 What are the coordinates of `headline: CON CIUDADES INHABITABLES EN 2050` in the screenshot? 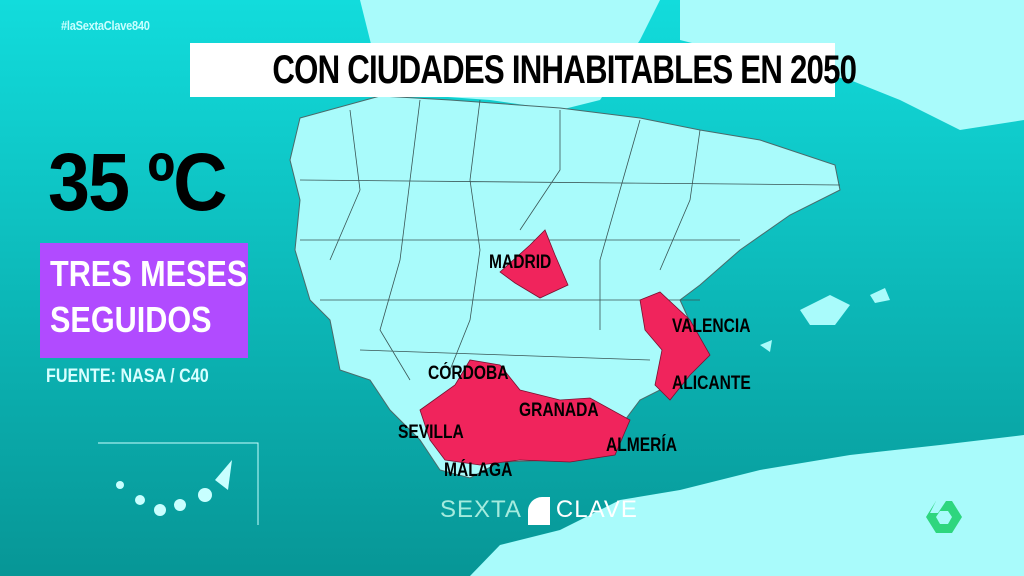 It's located at (523, 70).